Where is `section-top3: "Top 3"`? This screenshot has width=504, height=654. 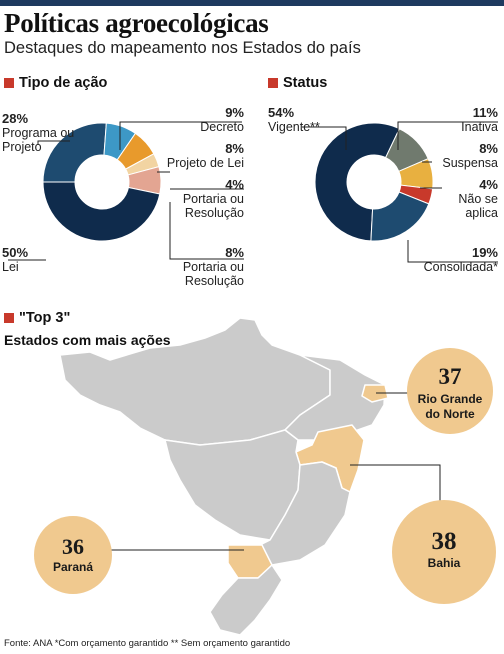 section-top3: "Top 3" is located at coordinates (37, 318).